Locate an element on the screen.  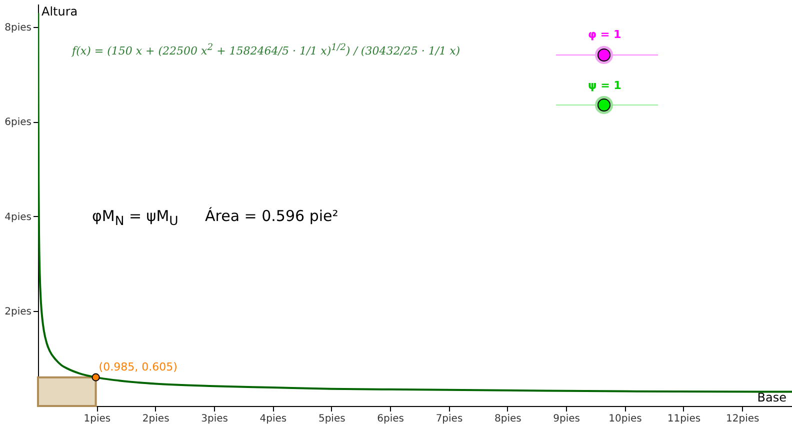
x-tick-label: 2pies is located at coordinates (156, 419).